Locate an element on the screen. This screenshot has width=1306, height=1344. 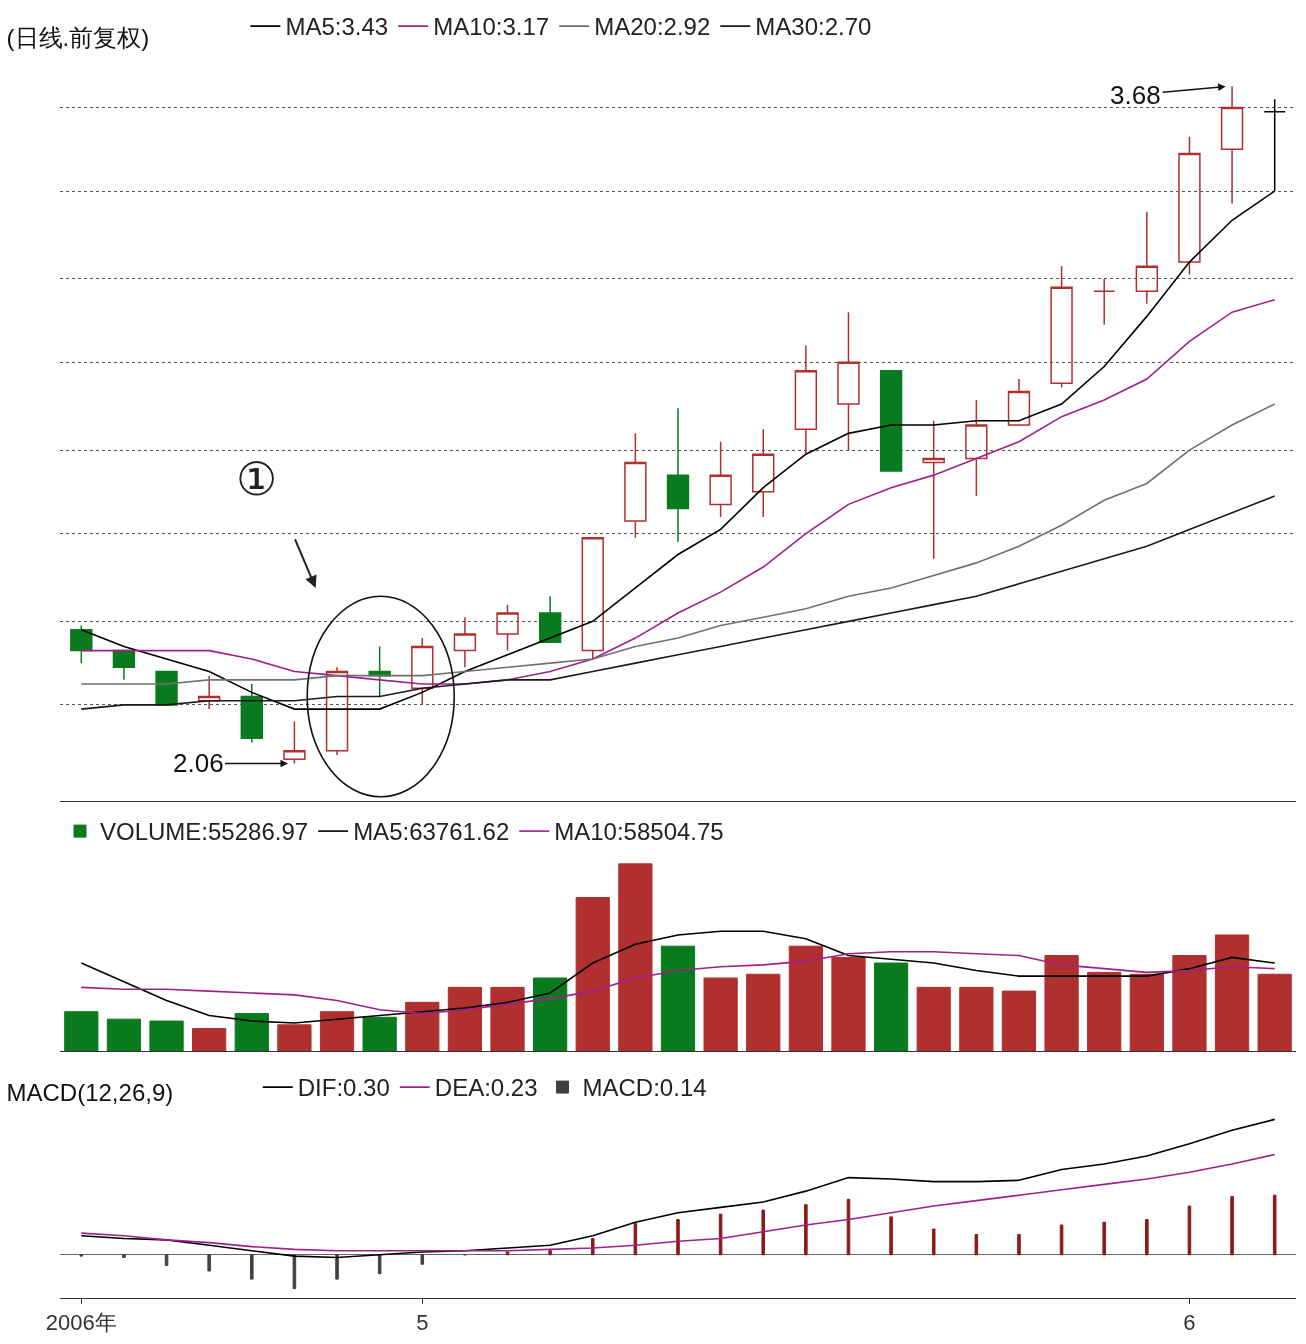
chart-title: (日线.前复权) is located at coordinates (78, 37).